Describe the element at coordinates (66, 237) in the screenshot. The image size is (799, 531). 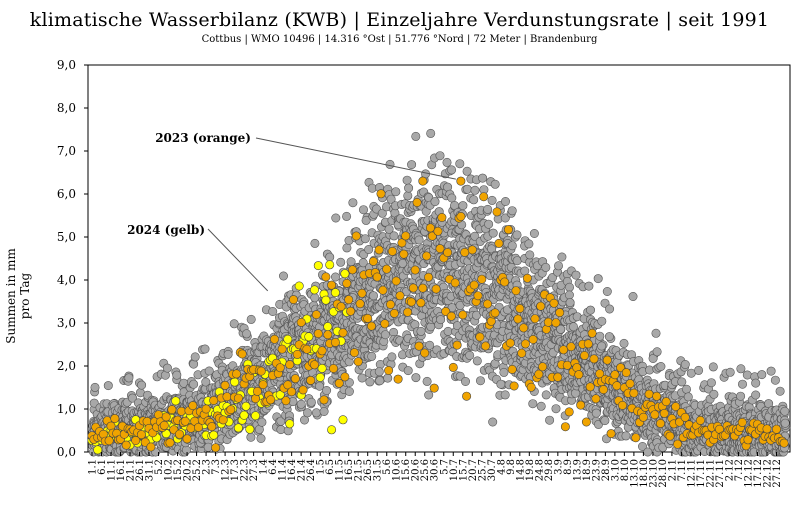
I see `y-tick-label: 5,0` at that location.